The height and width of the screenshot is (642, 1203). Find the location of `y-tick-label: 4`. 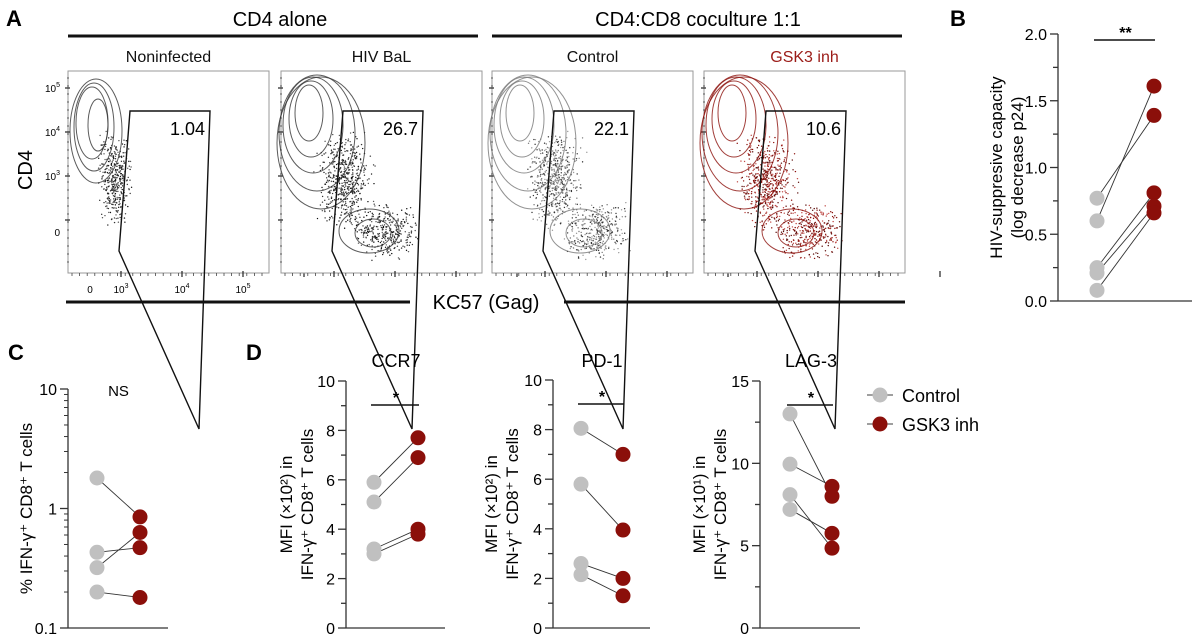

y-tick-label: 4 is located at coordinates (330, 530).